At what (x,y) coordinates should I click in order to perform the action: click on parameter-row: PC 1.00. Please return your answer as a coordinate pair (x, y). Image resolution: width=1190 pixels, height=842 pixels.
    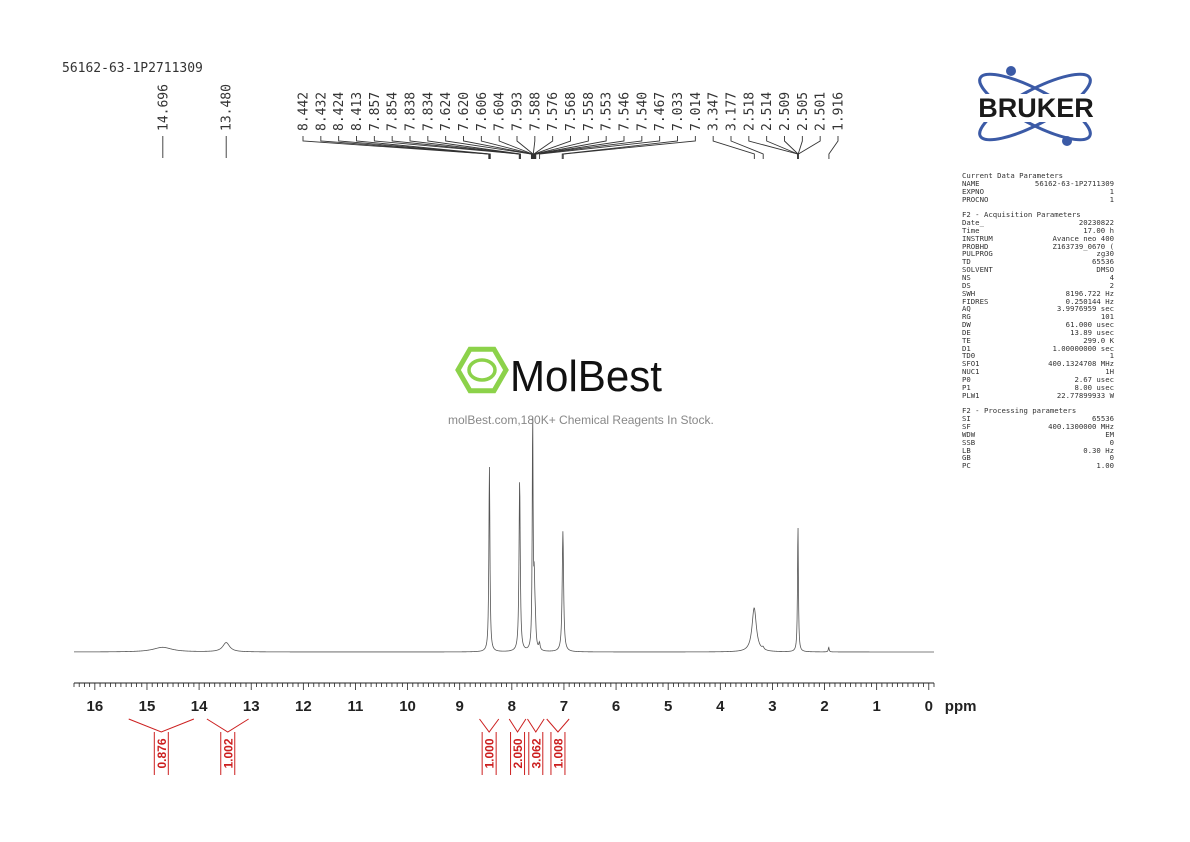
    Looking at the image, I should click on (1038, 466).